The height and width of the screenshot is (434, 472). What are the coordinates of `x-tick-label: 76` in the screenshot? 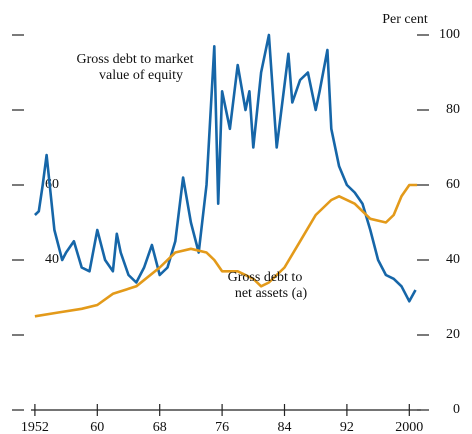 It's located at (222, 427).